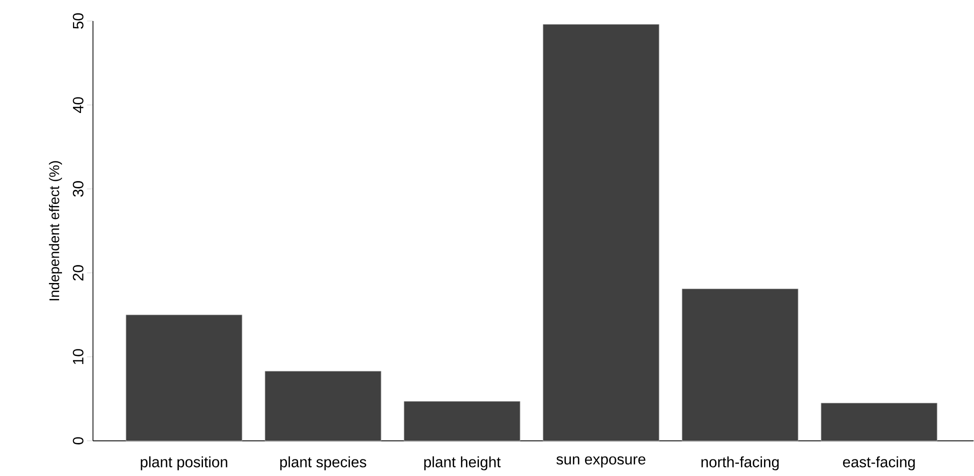 Image resolution: width=974 pixels, height=476 pixels. I want to click on y-tick-label: 40, so click(78, 105).